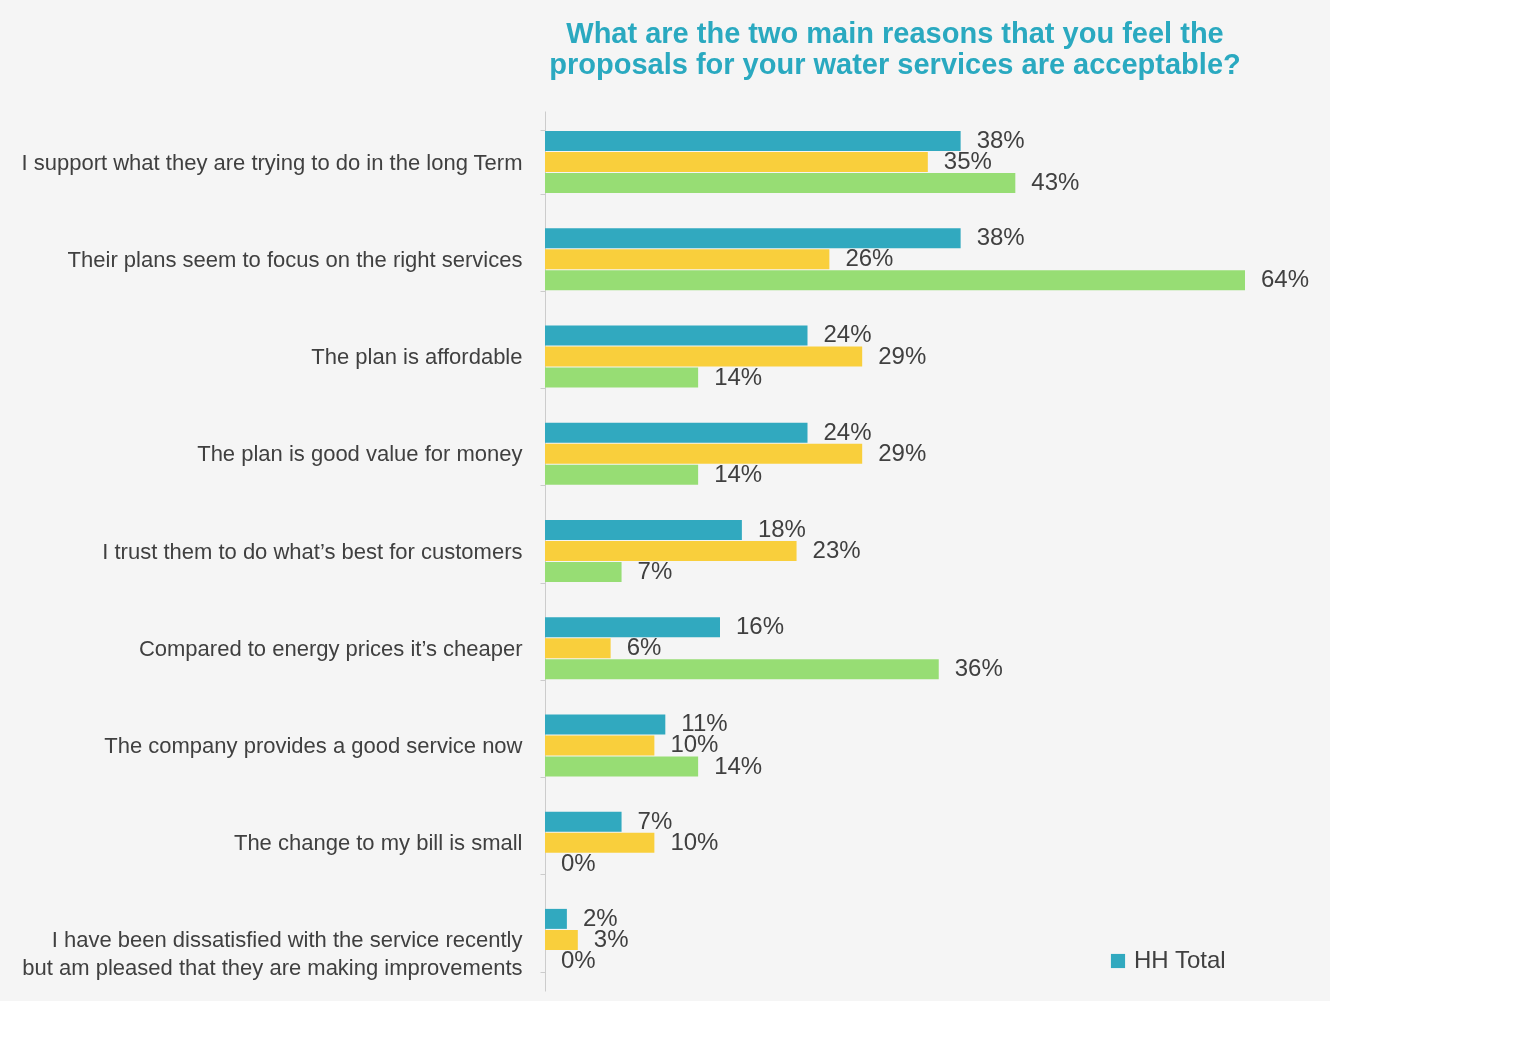  Describe the element at coordinates (600, 917) in the screenshot. I see `data-label: 2%` at that location.